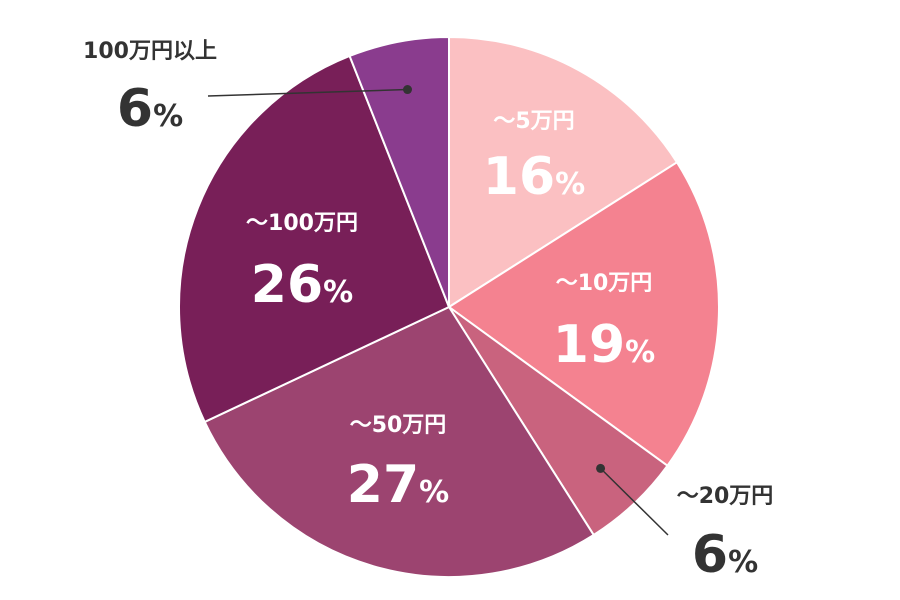 This screenshot has width=900, height=600. I want to click on leader-1m-plus-dot, so click(408, 90).